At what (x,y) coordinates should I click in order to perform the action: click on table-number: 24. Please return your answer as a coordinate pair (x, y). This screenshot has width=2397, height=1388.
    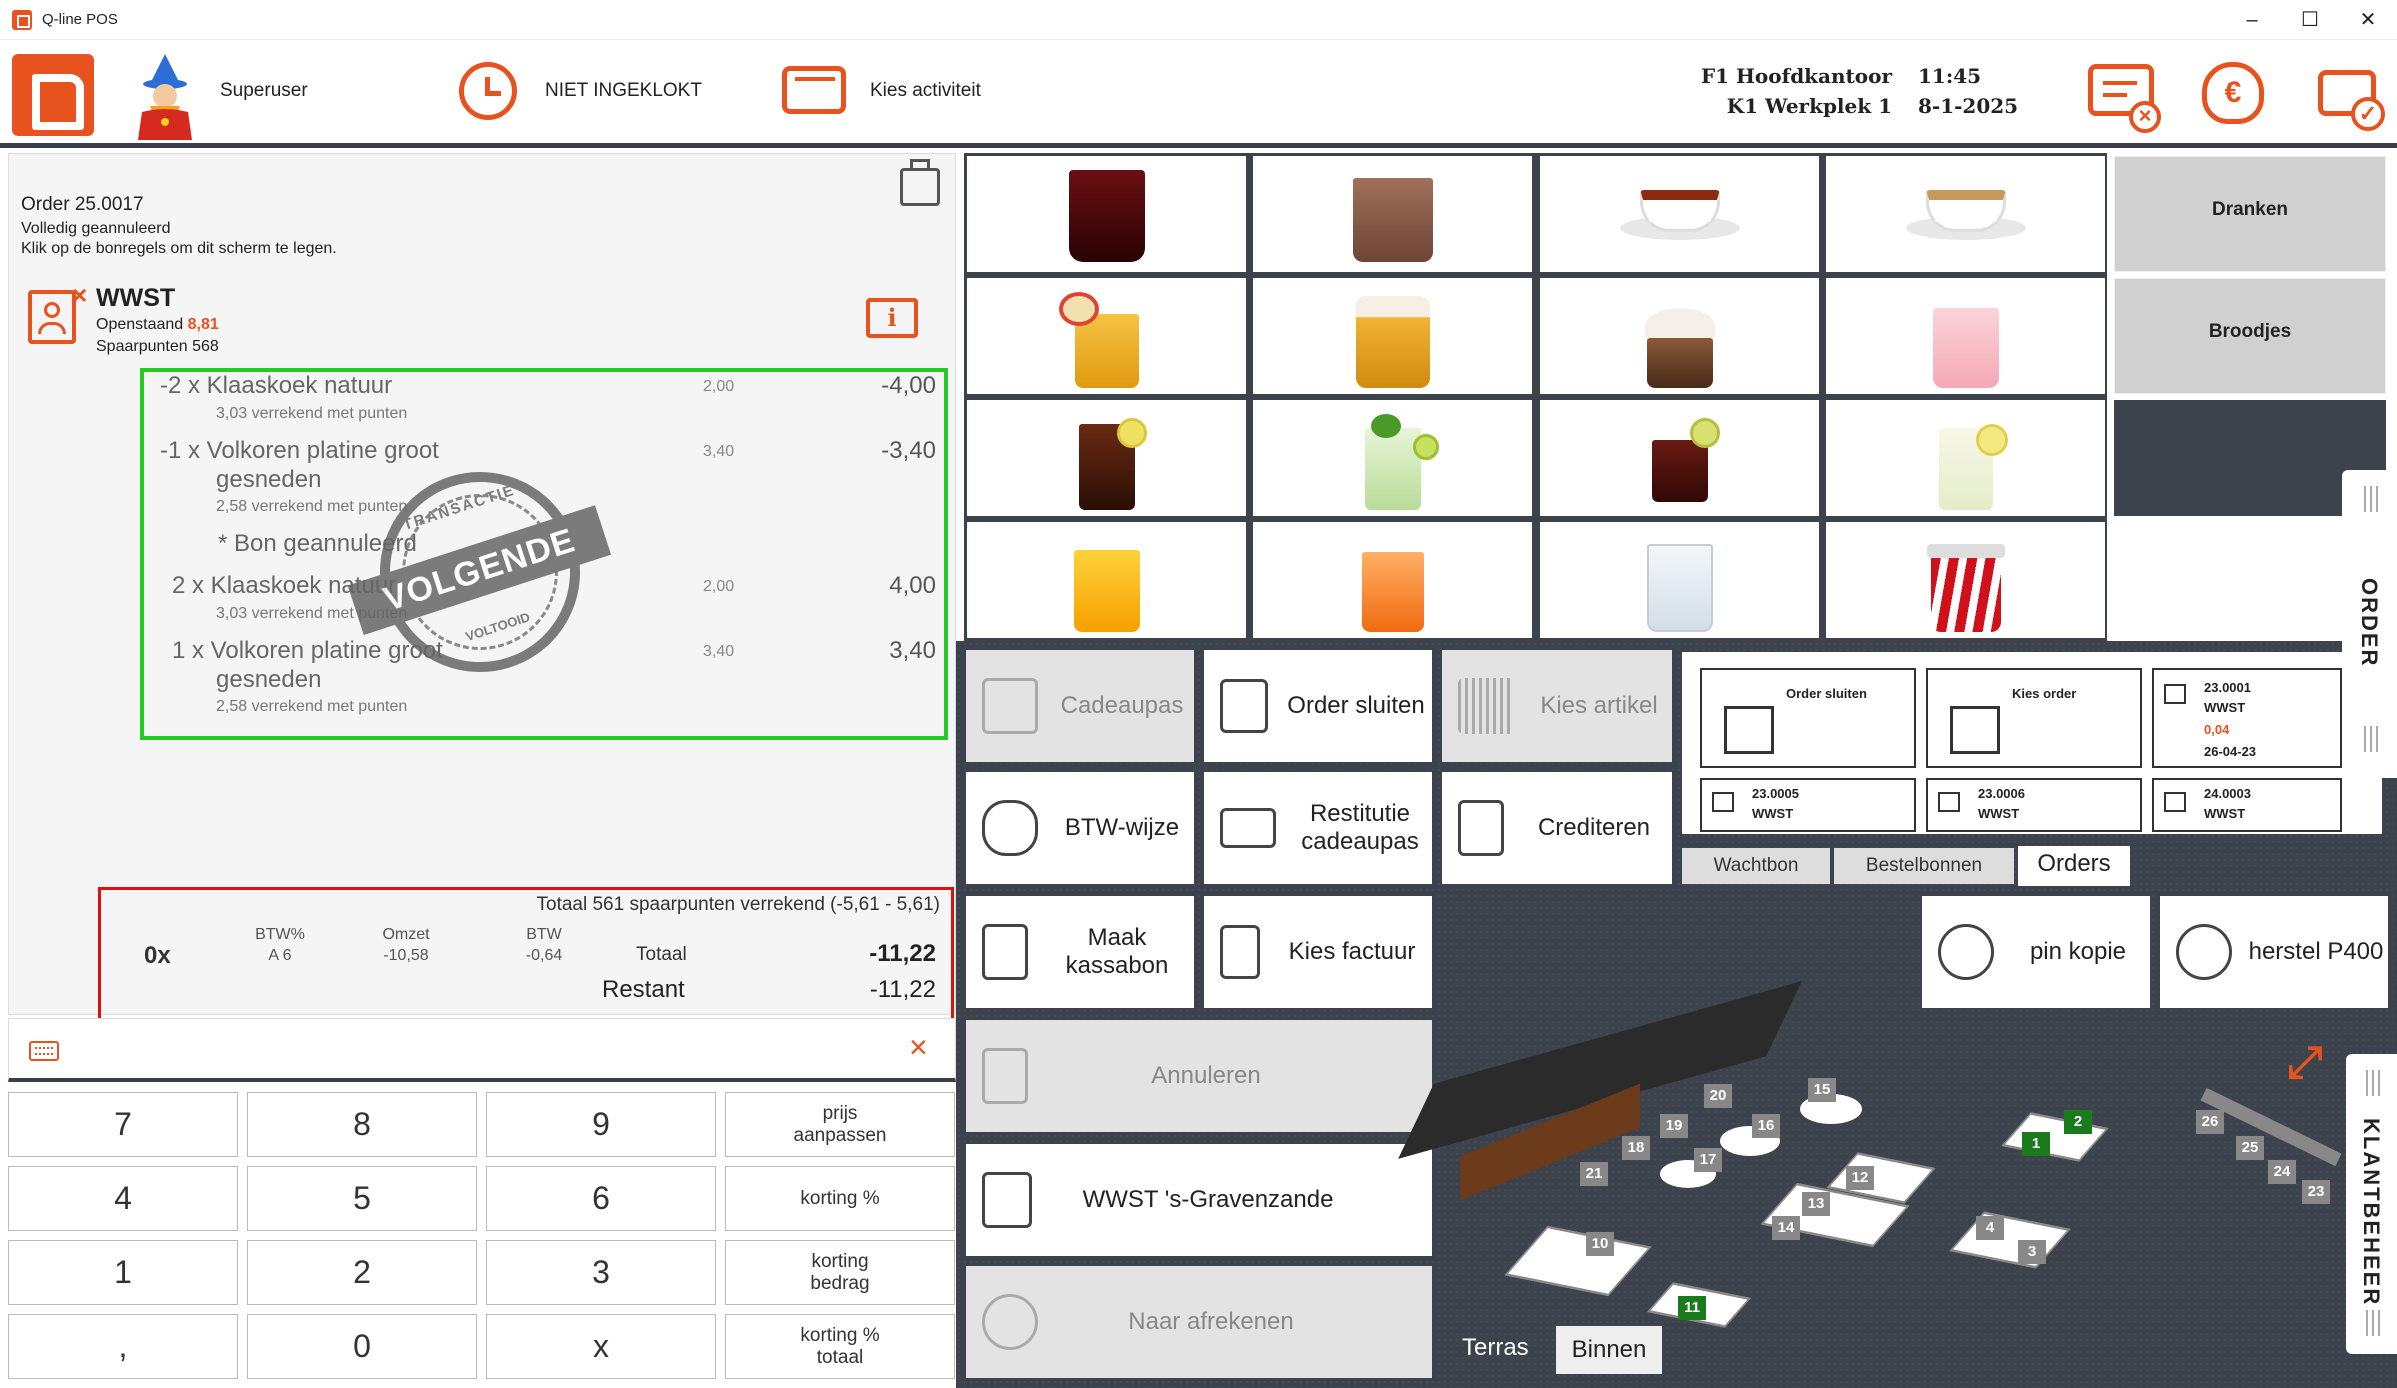
    Looking at the image, I should click on (2282, 1172).